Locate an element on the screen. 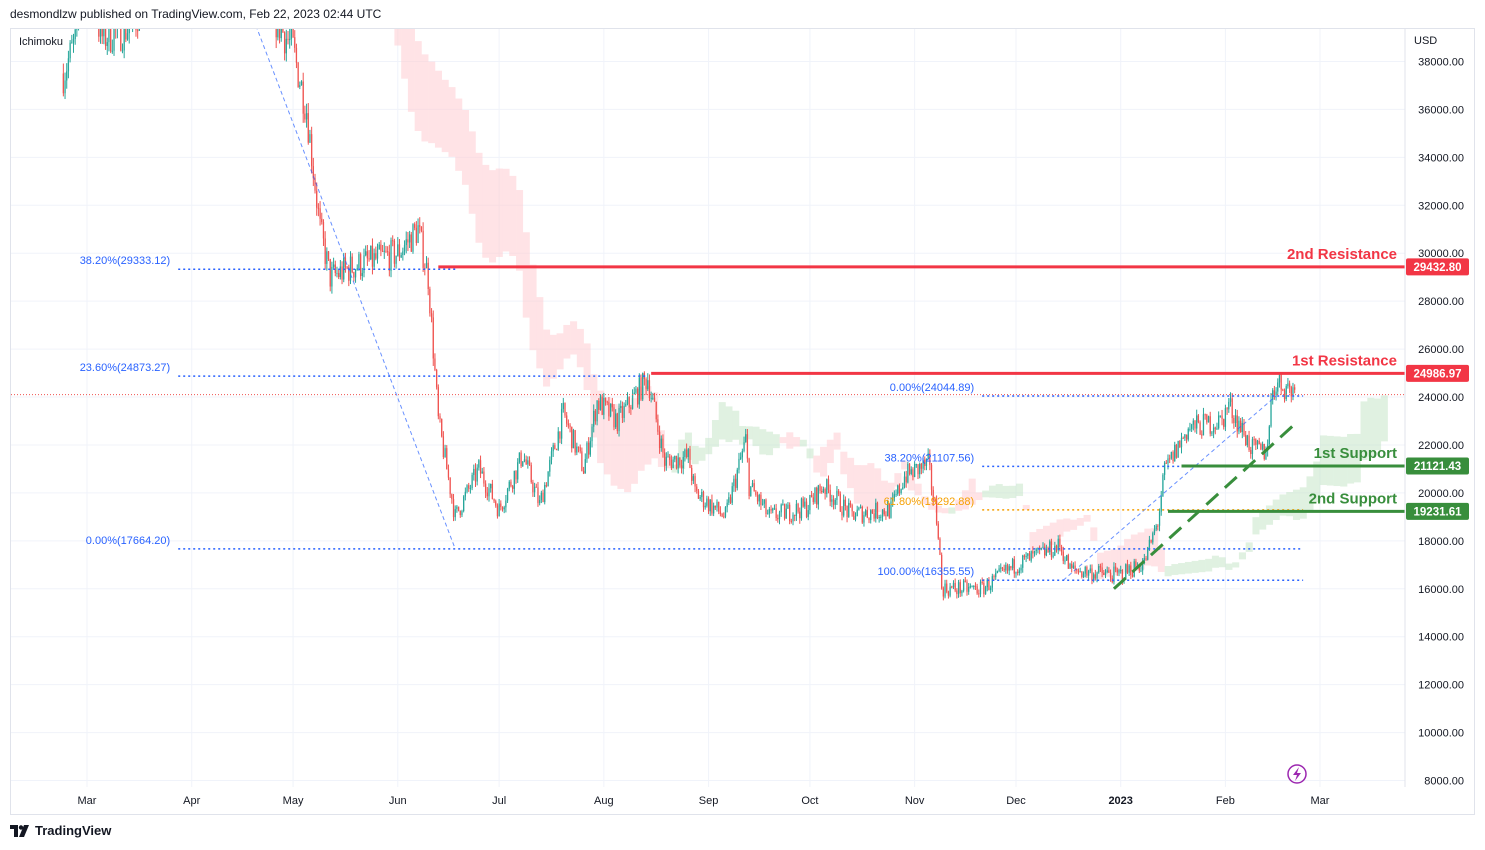 This screenshot has height=850, width=1485. fib-level-label: 100.00%(16355.55) is located at coordinates (926, 572).